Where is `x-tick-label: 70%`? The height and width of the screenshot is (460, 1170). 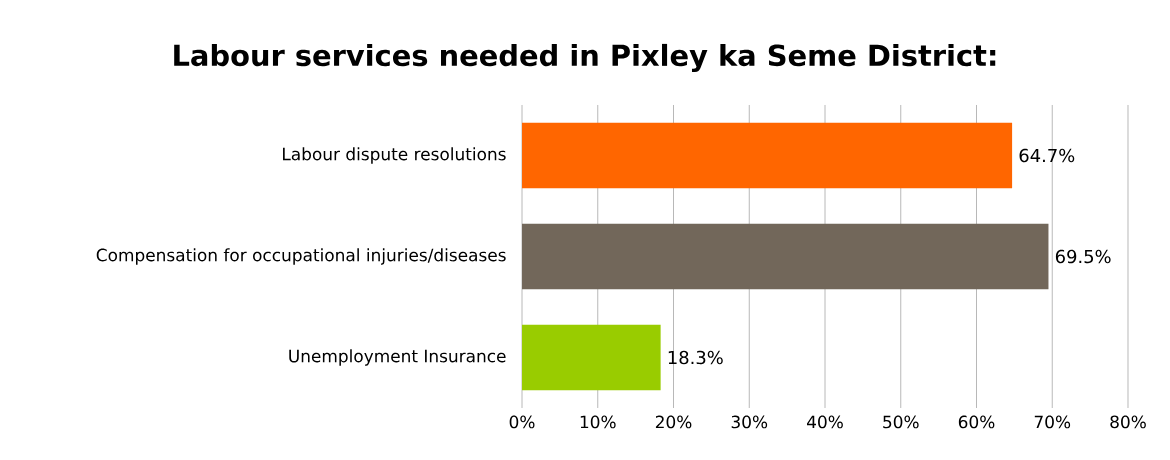 x-tick-label: 70% is located at coordinates (1052, 422).